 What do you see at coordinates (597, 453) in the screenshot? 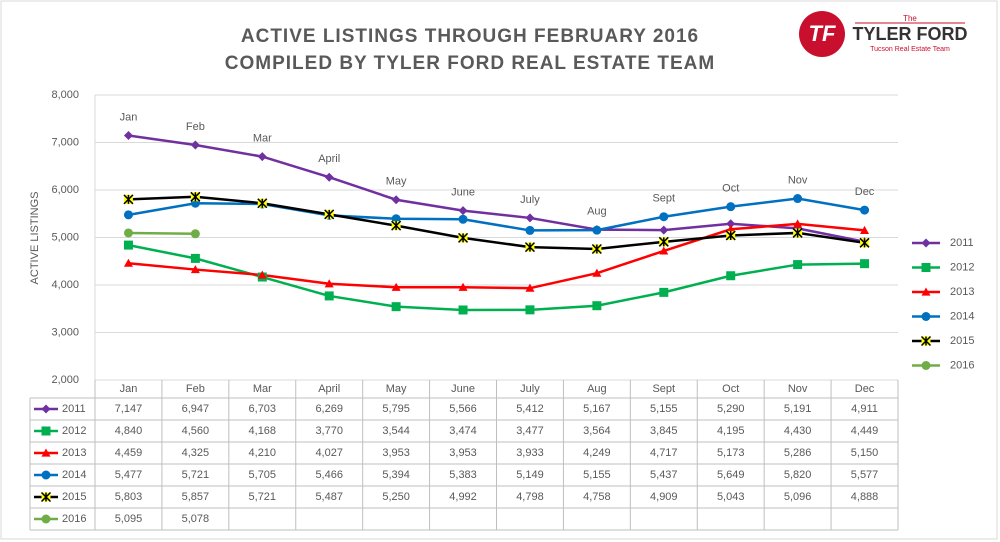
I see `table-cell: 4,249` at bounding box center [597, 453].